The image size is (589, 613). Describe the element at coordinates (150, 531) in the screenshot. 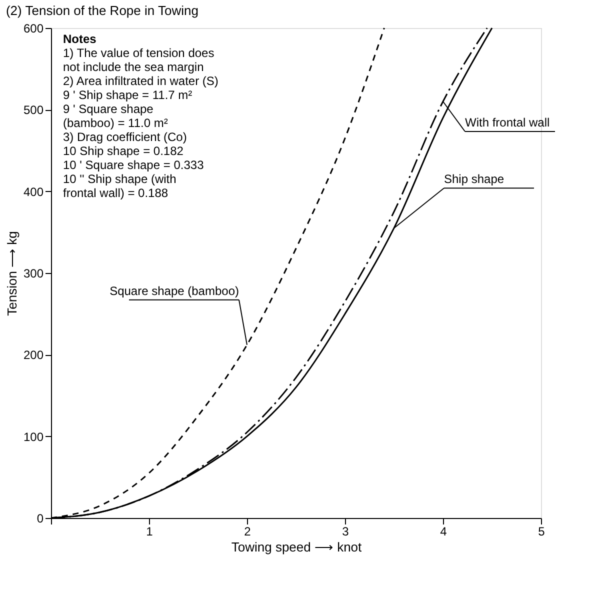

I see `x-tick-label: 1` at that location.